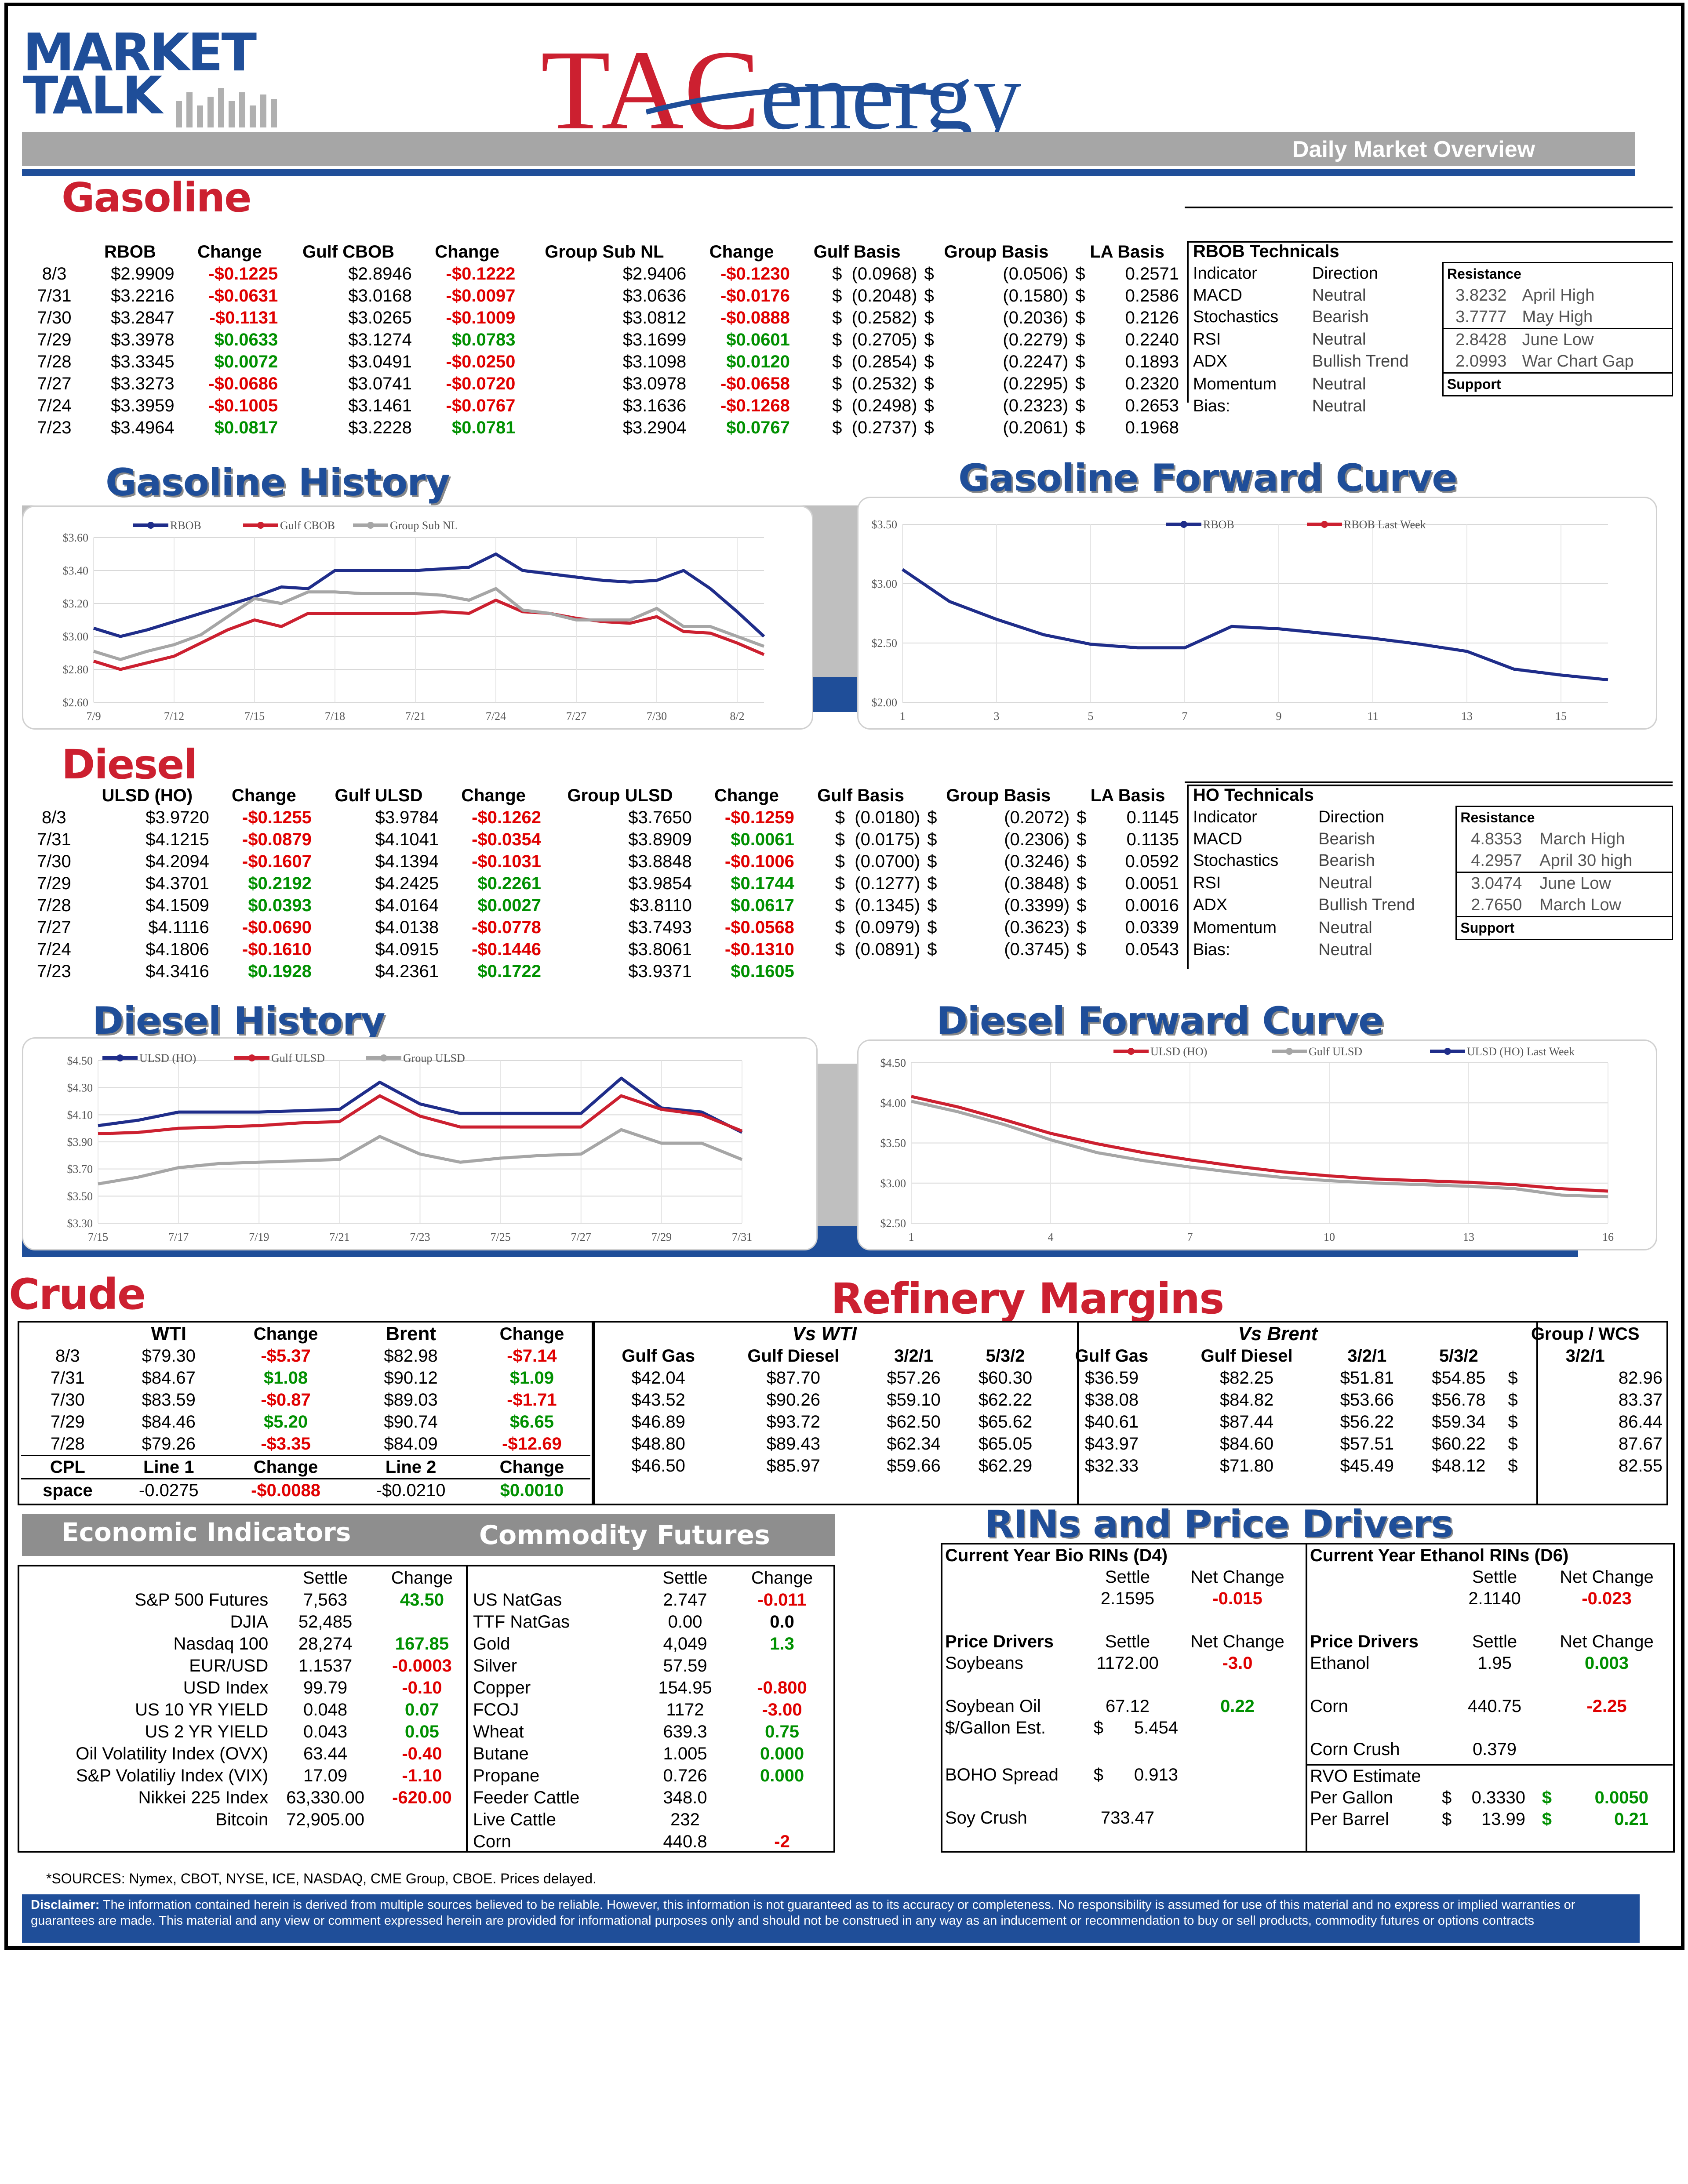  I want to click on gulf-basis: $ (0.1277), so click(877, 883).